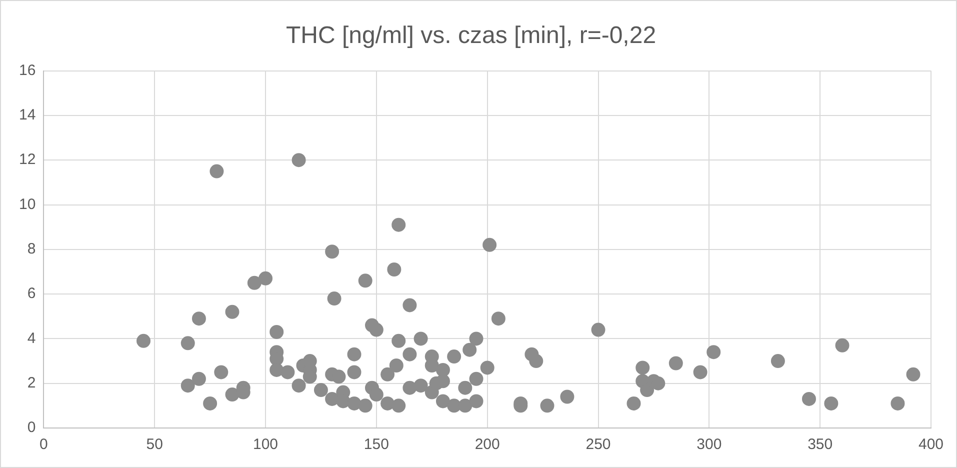 This screenshot has width=957, height=468. Describe the element at coordinates (709, 445) in the screenshot. I see `x-tick-label: 300` at that location.